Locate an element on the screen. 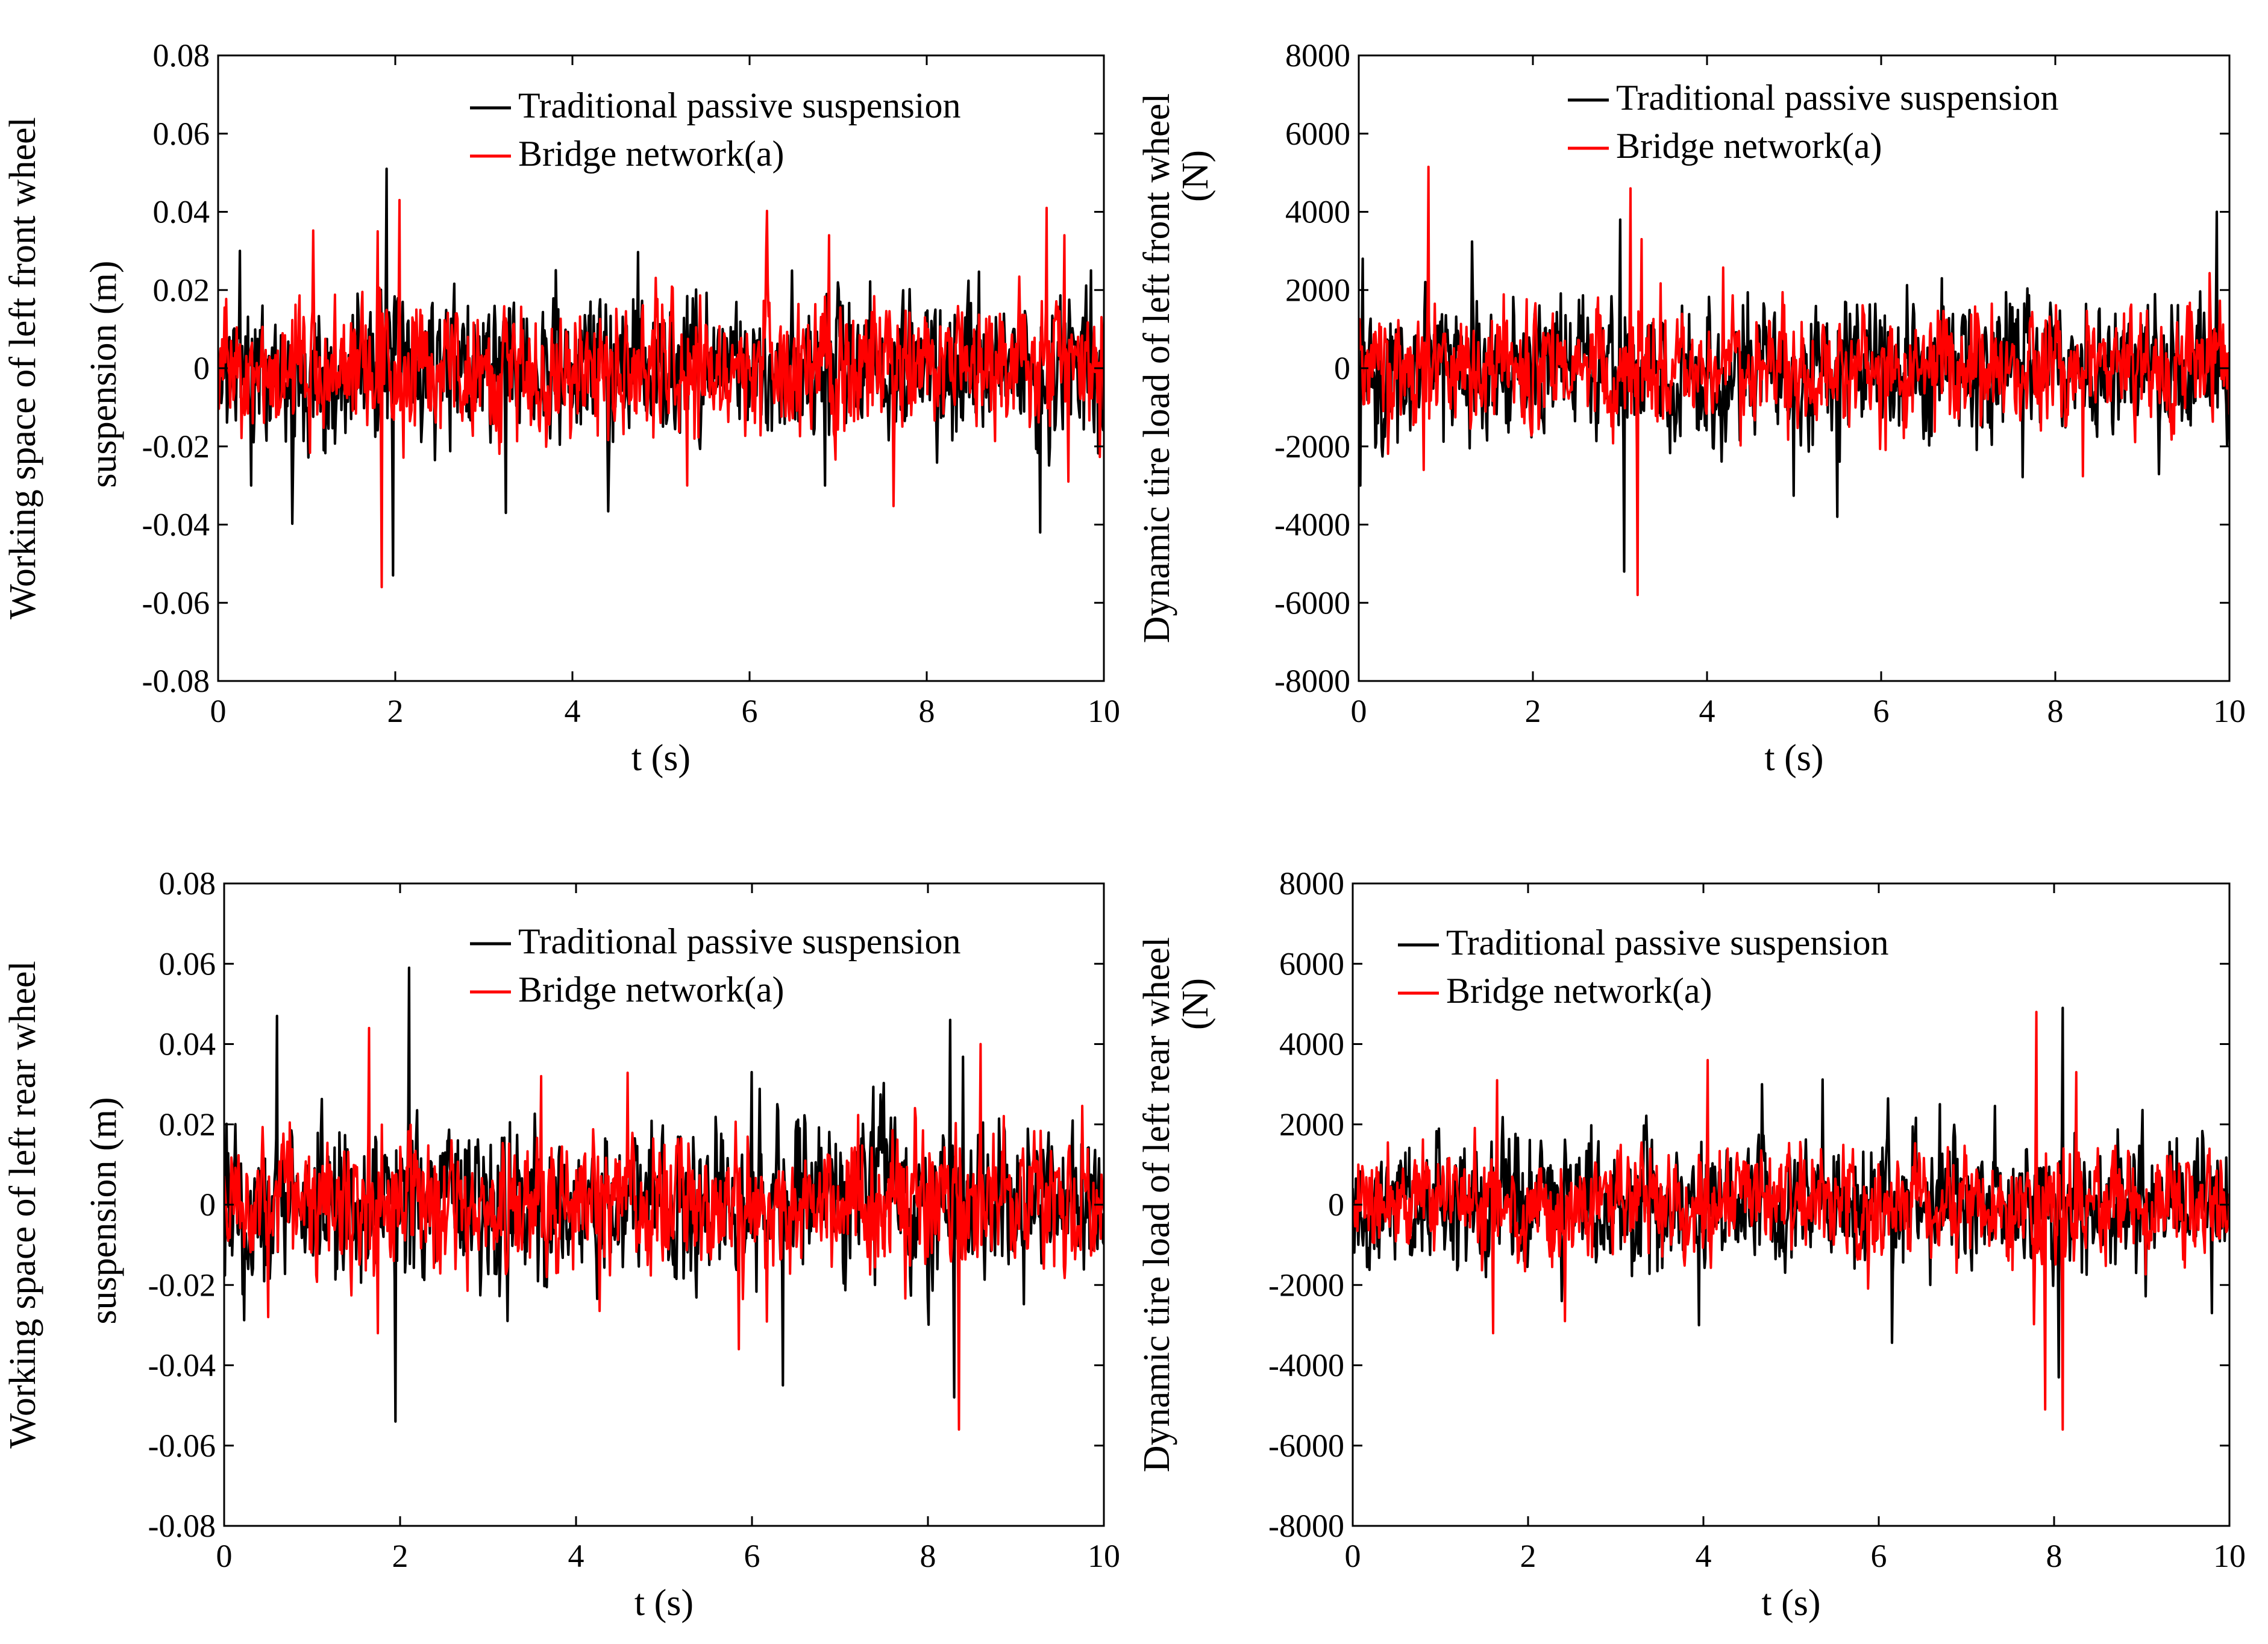 Image resolution: width=2268 pixels, height=1644 pixels. y-axis-label: Working space of left front wheel is located at coordinates (22, 368).